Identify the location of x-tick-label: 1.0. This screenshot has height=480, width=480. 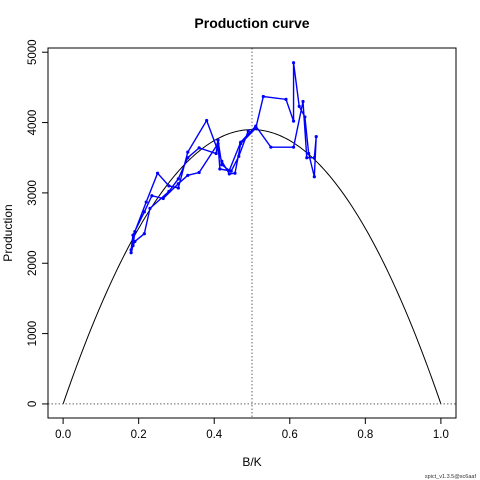
(441, 435).